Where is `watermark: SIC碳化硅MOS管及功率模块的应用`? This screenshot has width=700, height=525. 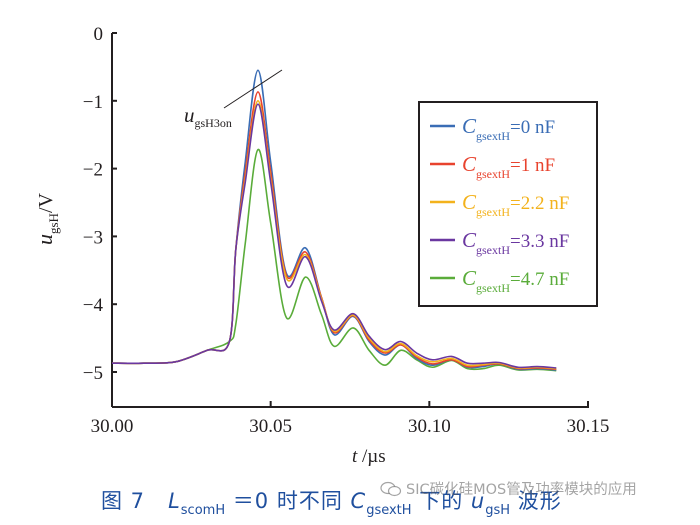
watermark: SIC碳化硅MOS管及功率模块的应用 is located at coordinates (508, 488).